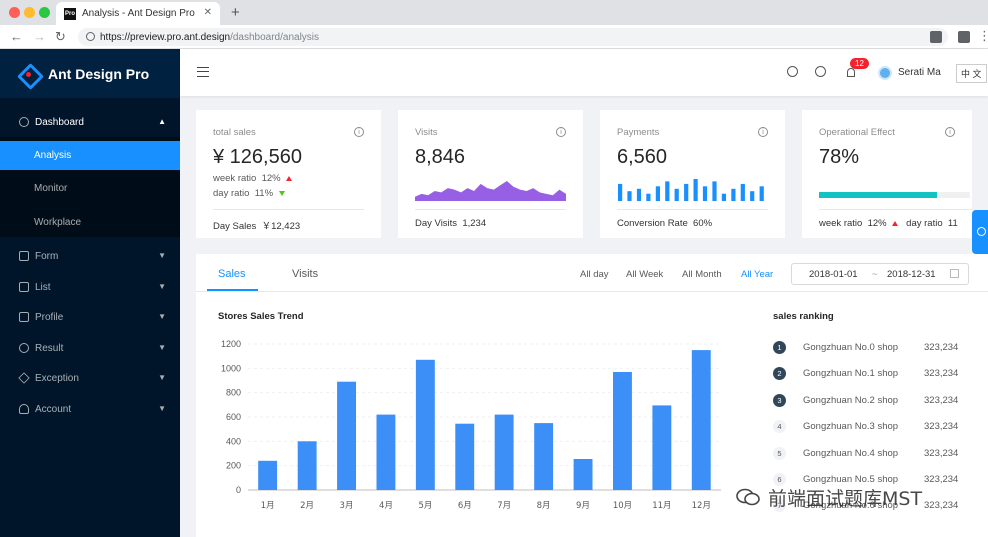  I want to click on username: Serati Ma, so click(919, 72).